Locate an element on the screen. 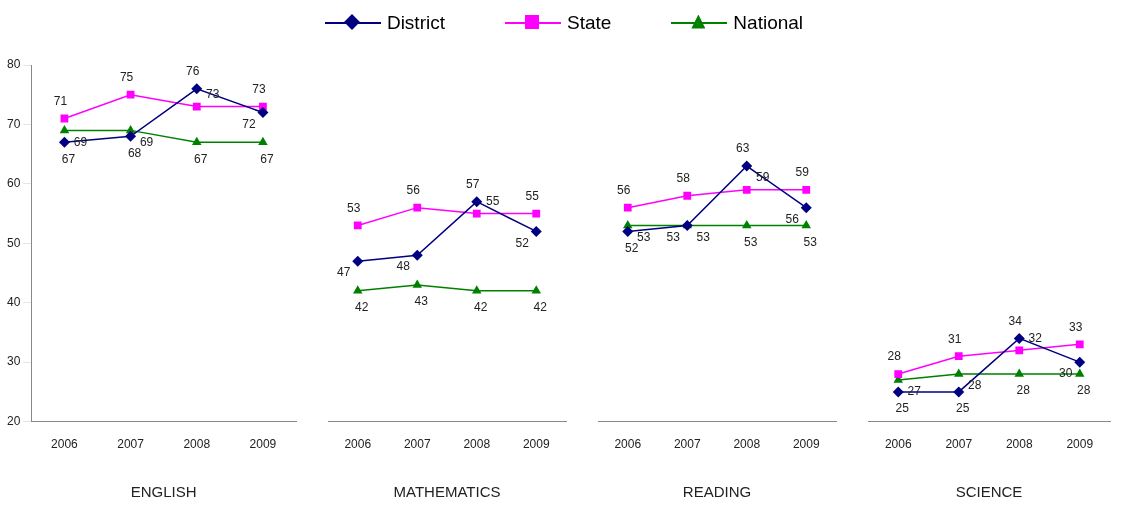 The width and height of the screenshot is (1128, 506). legend-label: District is located at coordinates (415, 22).